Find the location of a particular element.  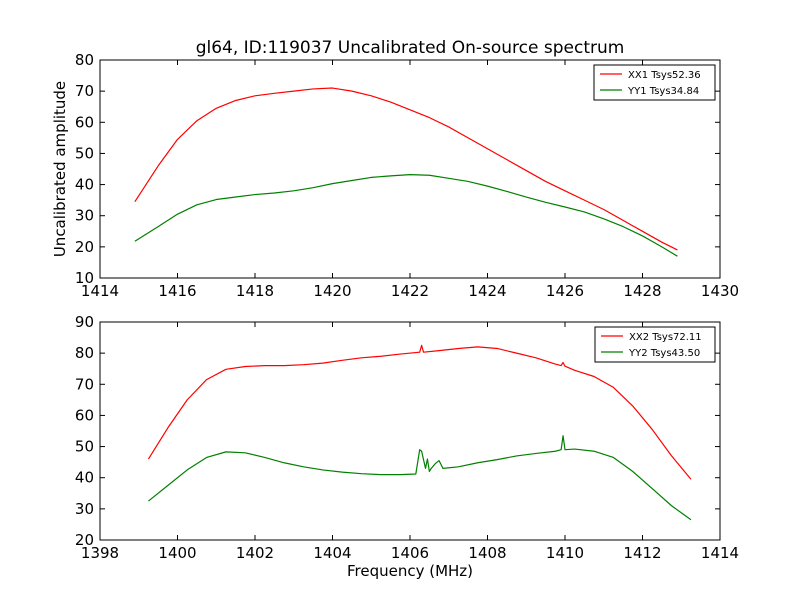

bottom-y-tick-label: 40 is located at coordinates (84, 478).